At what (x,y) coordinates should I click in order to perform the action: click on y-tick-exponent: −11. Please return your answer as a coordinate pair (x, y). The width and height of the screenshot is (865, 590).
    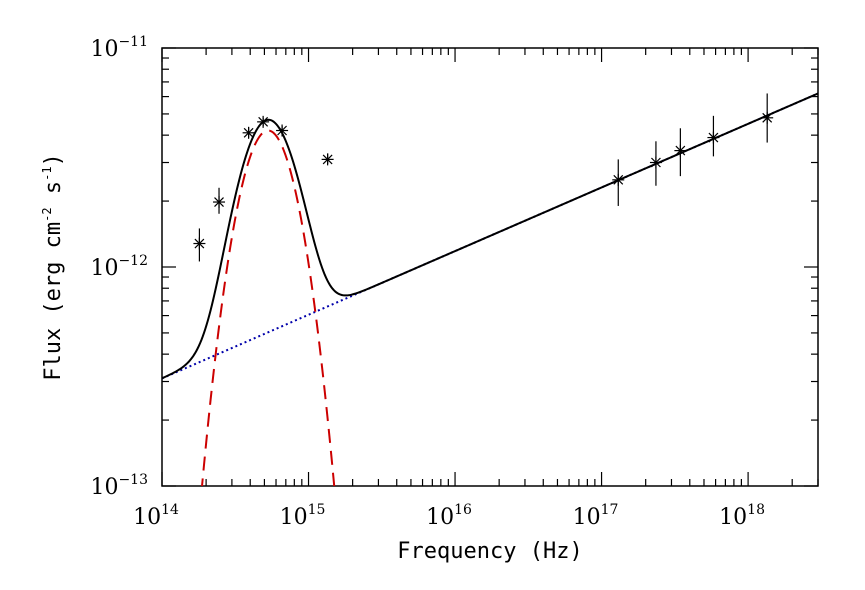
    Looking at the image, I should click on (133, 42).